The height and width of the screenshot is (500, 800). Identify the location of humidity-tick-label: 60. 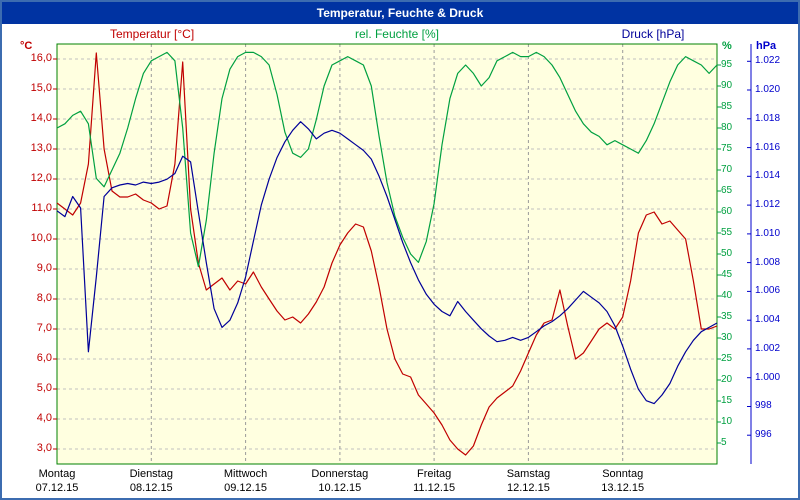
(727, 211).